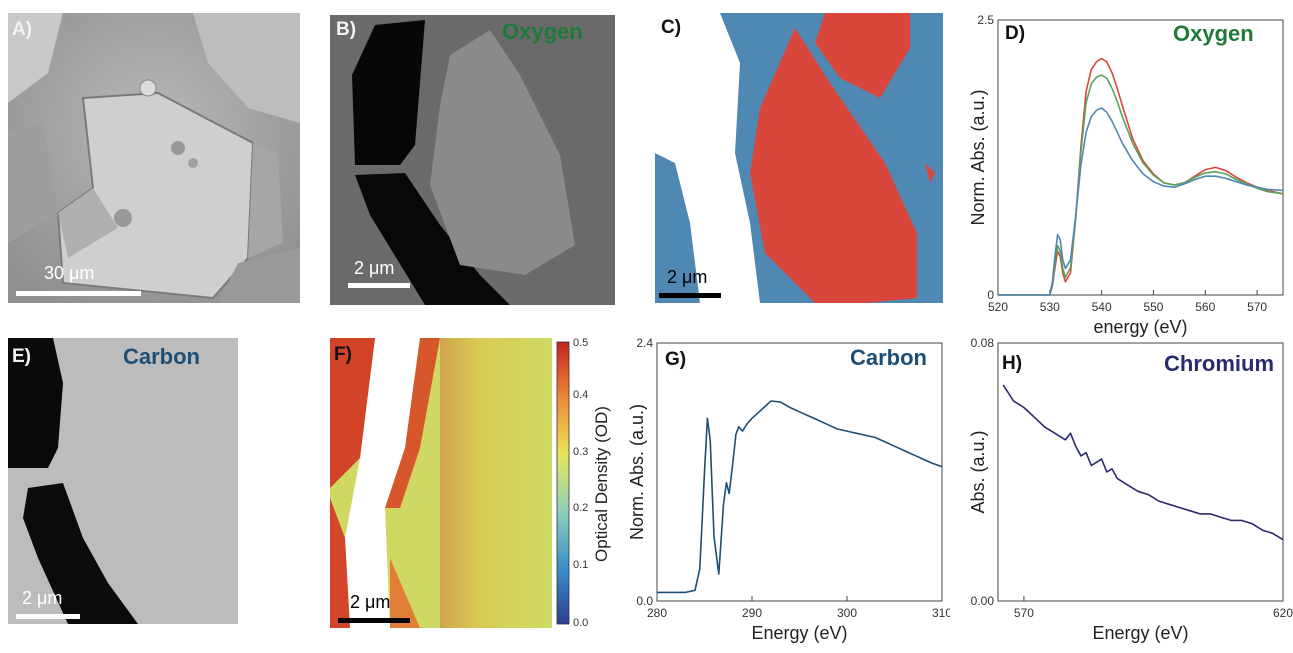 The height and width of the screenshot is (653, 1293). Describe the element at coordinates (580, 343) in the screenshot. I see `colorbar-tick: 0.5` at that location.